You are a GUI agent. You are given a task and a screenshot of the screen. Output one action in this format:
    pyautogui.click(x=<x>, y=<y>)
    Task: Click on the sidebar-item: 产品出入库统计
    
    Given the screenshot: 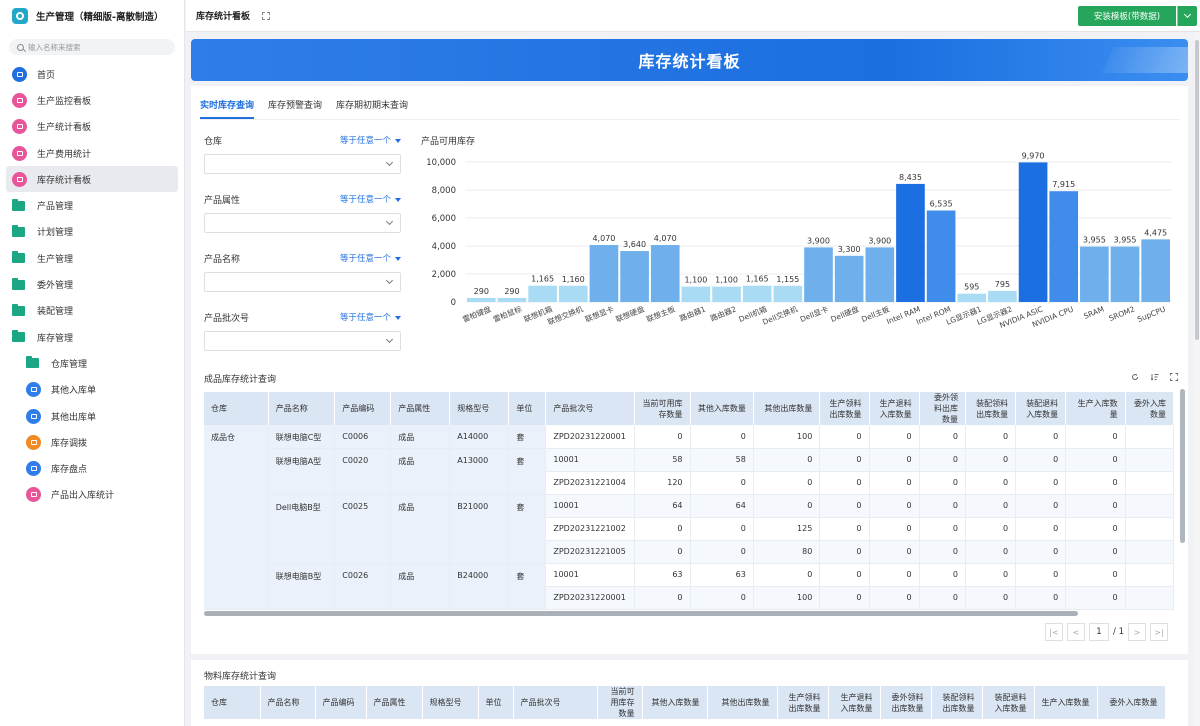 What is the action you would take?
    pyautogui.click(x=92, y=495)
    